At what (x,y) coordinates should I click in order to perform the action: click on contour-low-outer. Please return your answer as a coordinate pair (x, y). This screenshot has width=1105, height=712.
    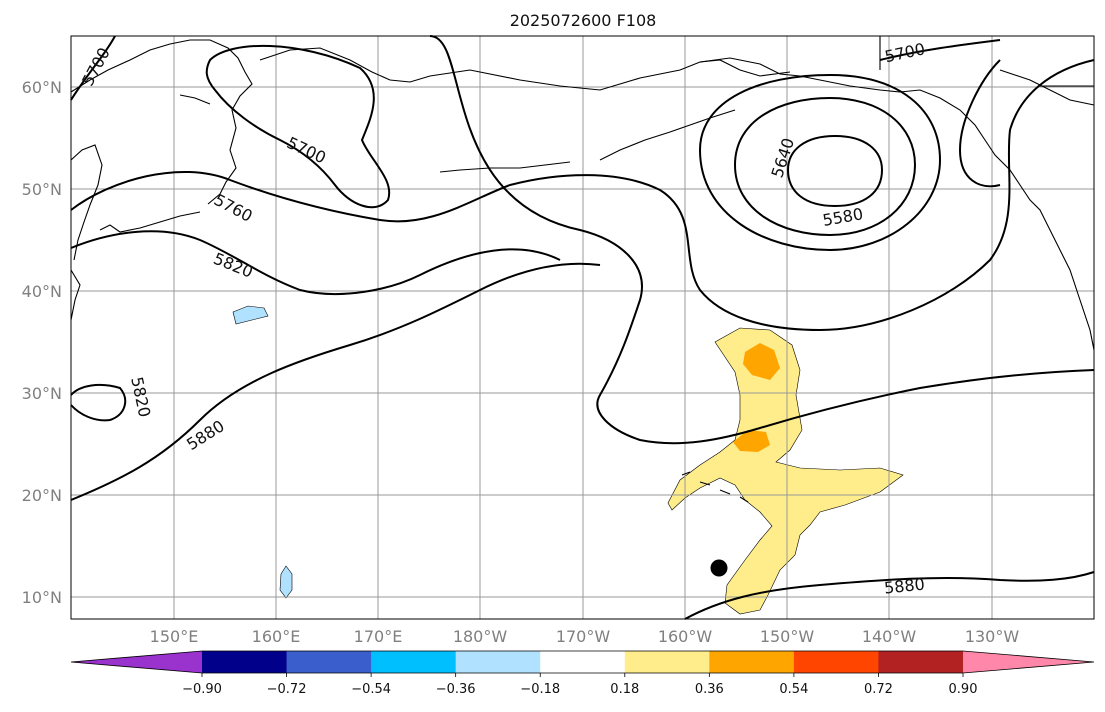
    Looking at the image, I should click on (820, 162).